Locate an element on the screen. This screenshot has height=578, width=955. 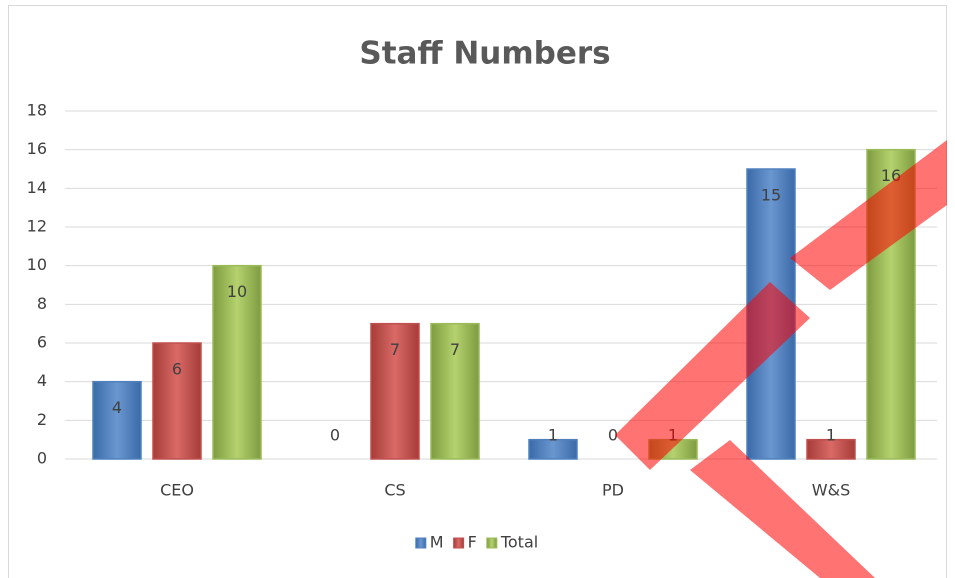
legend-label: M is located at coordinates (437, 542).